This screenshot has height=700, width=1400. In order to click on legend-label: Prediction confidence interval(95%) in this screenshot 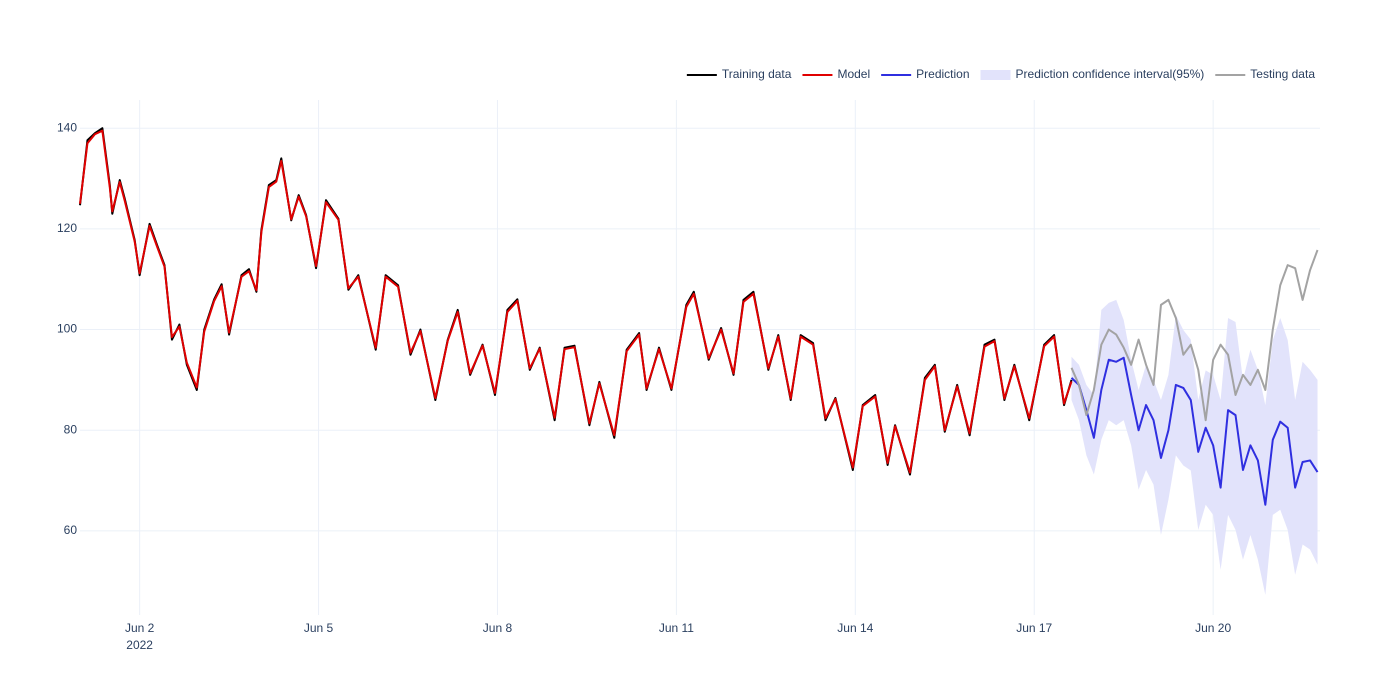, I will do `click(1110, 74)`.